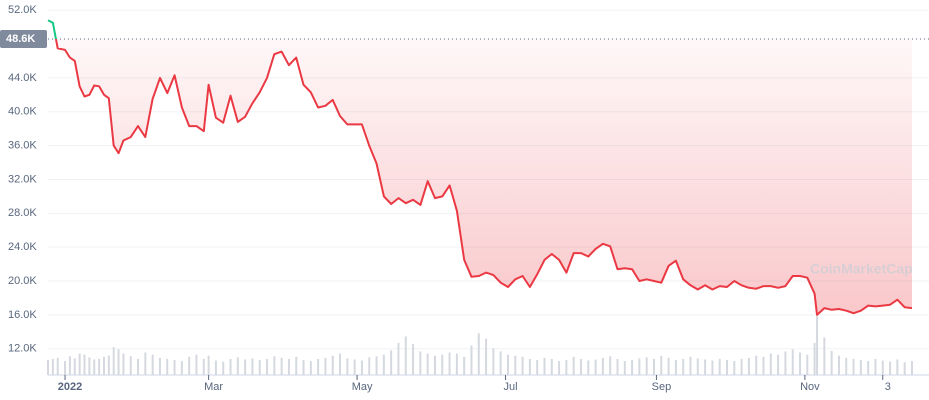  Describe the element at coordinates (22, 179) in the screenshot. I see `y-tick-label: 32.0K` at that location.